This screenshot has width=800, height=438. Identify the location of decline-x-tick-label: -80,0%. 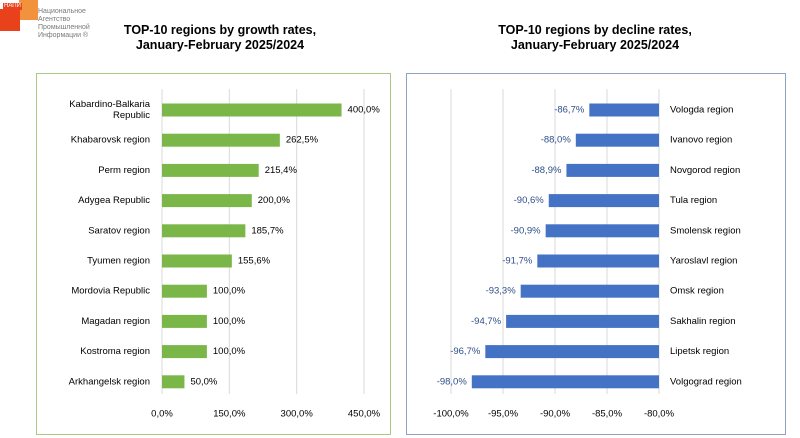
(659, 414).